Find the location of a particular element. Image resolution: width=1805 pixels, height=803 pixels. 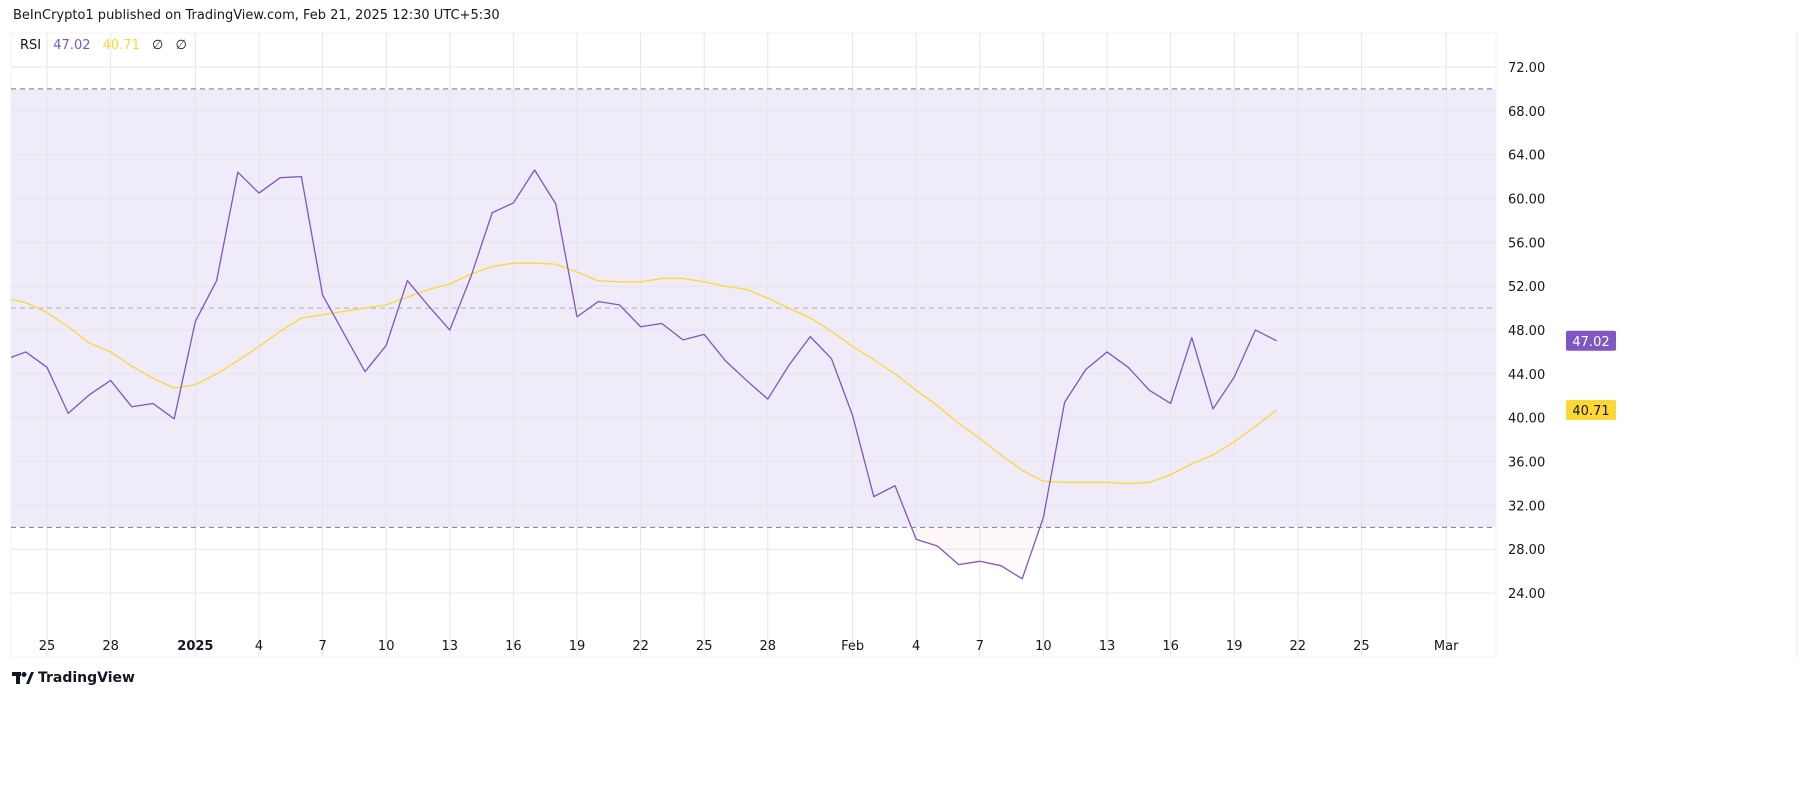

oversold-fill is located at coordinates (644, 553).